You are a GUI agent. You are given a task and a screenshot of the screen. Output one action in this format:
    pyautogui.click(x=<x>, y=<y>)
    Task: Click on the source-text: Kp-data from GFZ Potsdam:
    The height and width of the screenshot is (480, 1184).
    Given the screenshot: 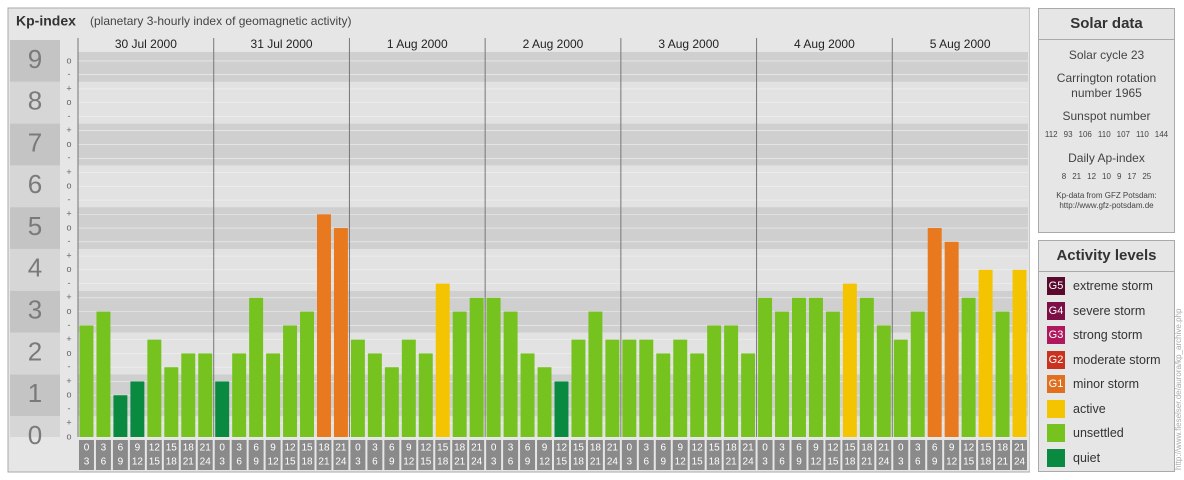 What is the action you would take?
    pyautogui.click(x=1106, y=195)
    